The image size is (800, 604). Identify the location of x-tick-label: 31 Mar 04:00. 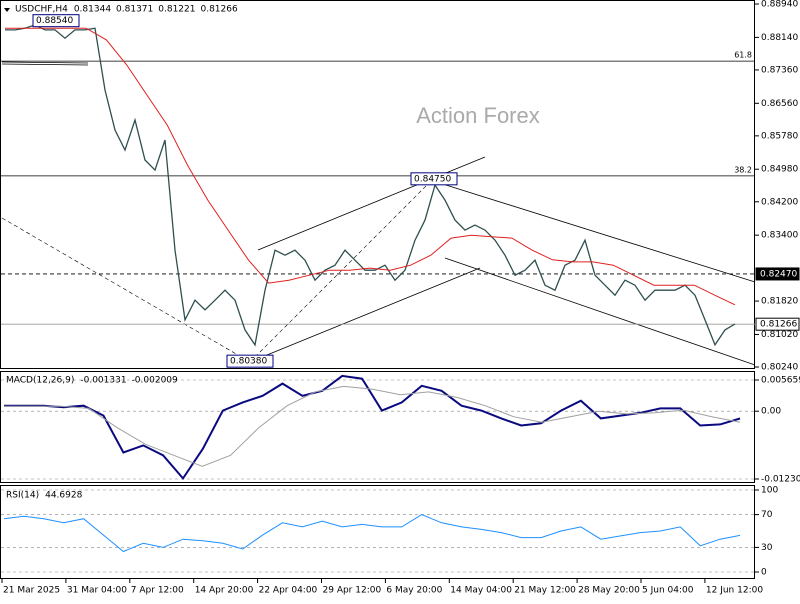
(97, 591).